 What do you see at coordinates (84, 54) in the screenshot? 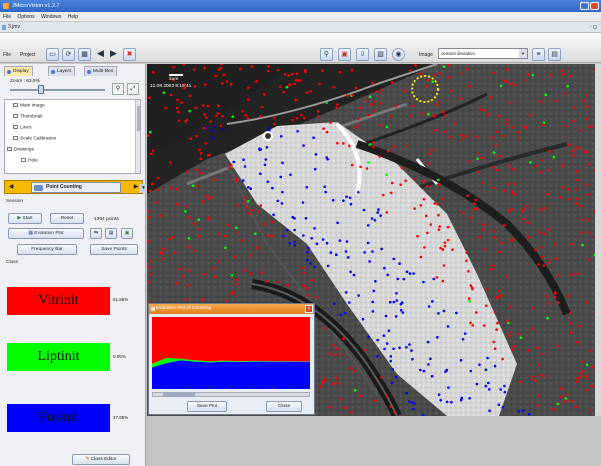
I see `fit-button: ▦` at bounding box center [84, 54].